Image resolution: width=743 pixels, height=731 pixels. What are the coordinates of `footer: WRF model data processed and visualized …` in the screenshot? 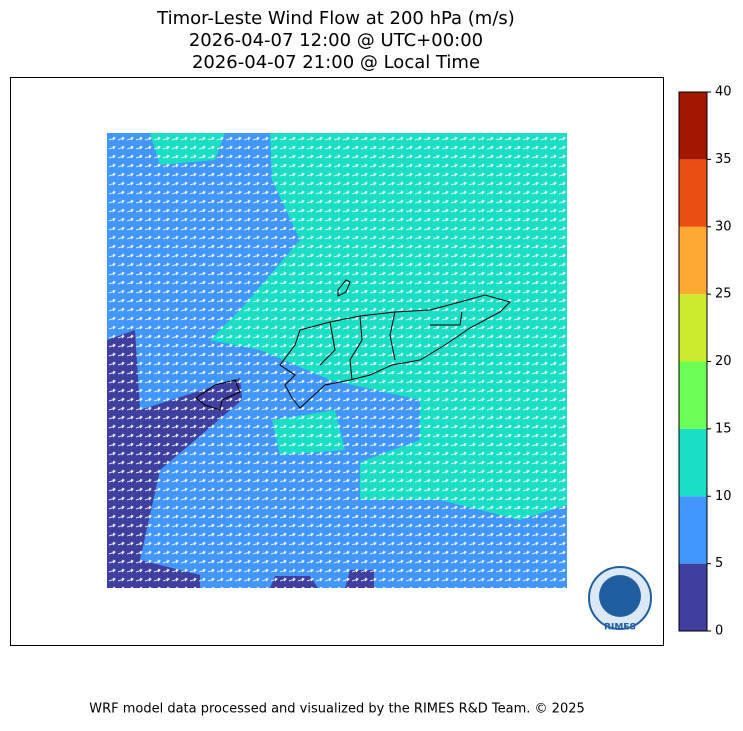 It's located at (337, 709).